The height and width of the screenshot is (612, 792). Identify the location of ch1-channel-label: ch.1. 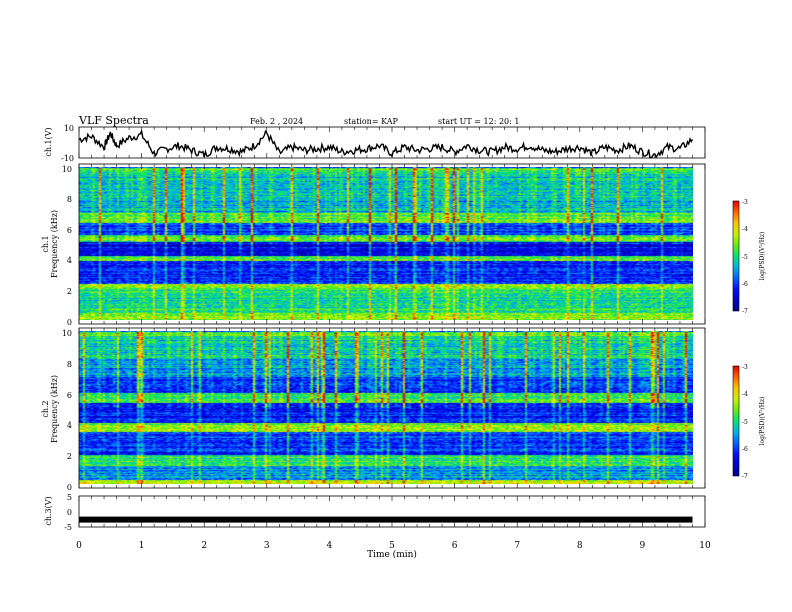
(45, 243).